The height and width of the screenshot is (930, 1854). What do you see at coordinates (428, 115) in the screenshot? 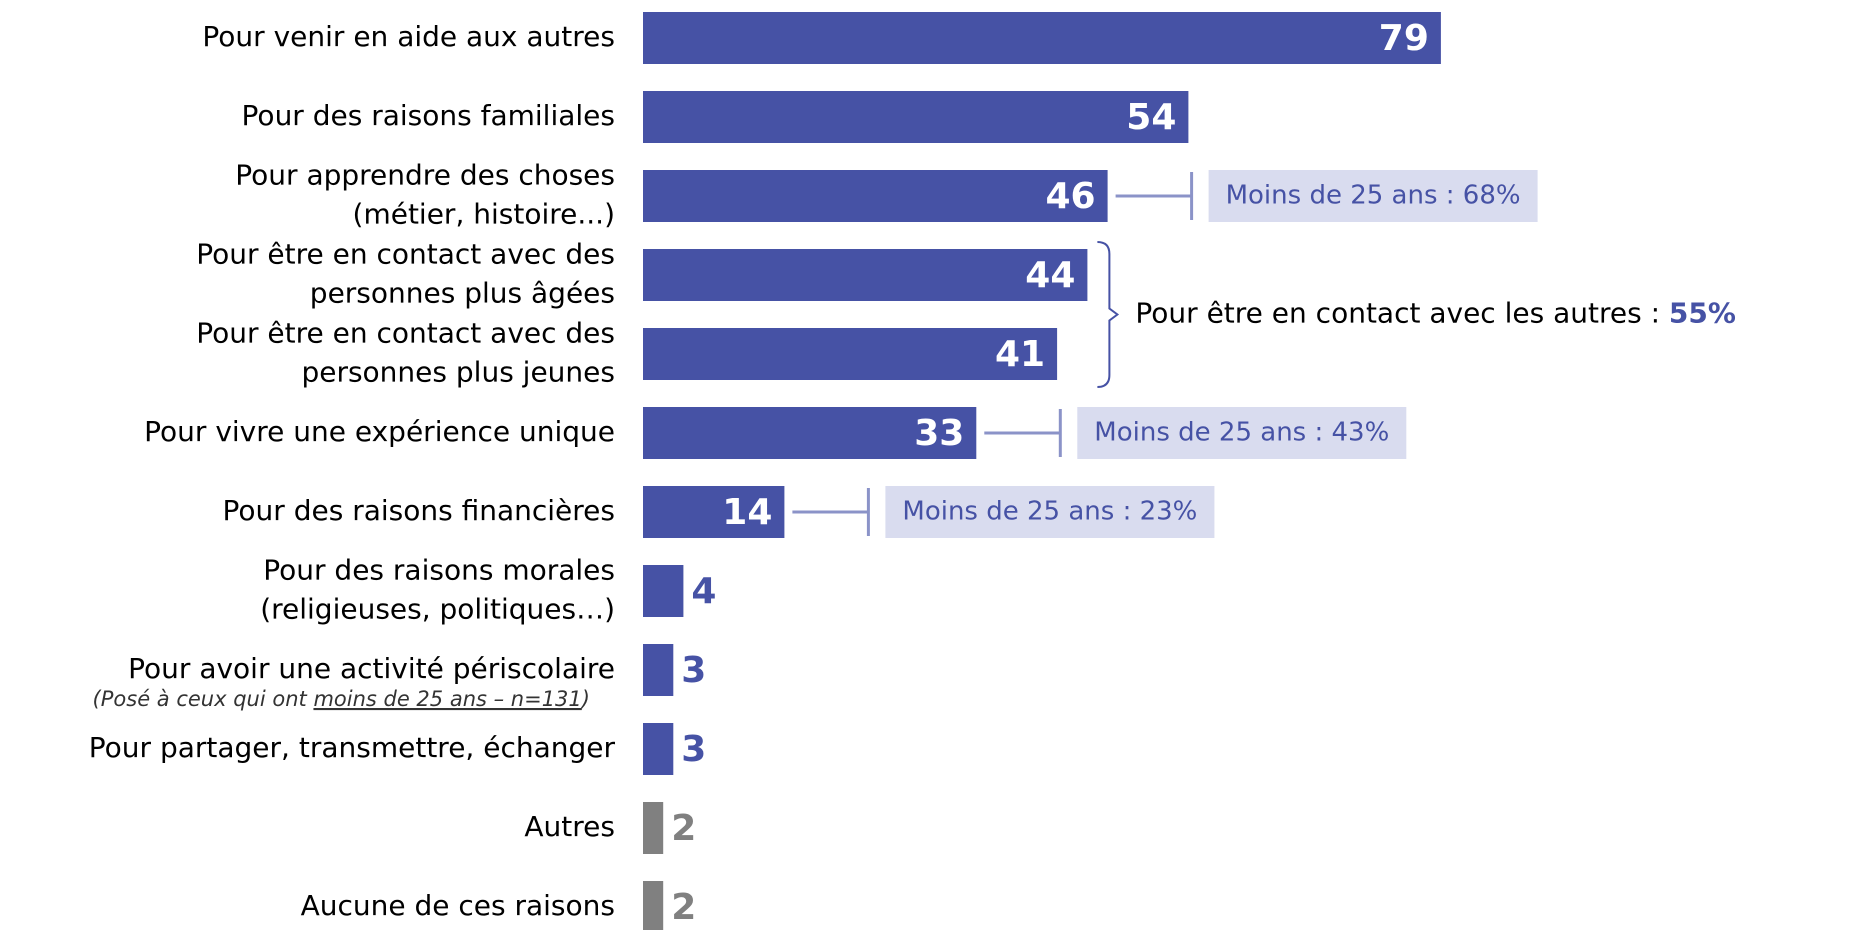
I see `category-label: Pour des raisons familiales` at bounding box center [428, 115].